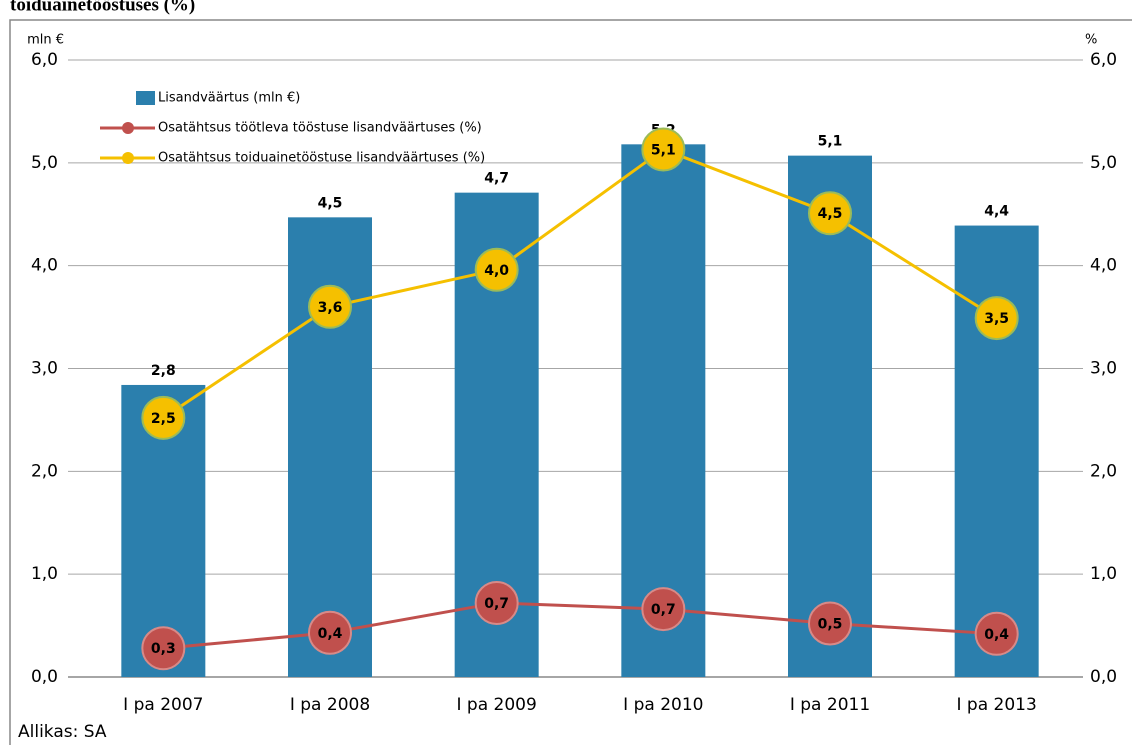  I want to click on point-value-label: 5,1, so click(663, 150).